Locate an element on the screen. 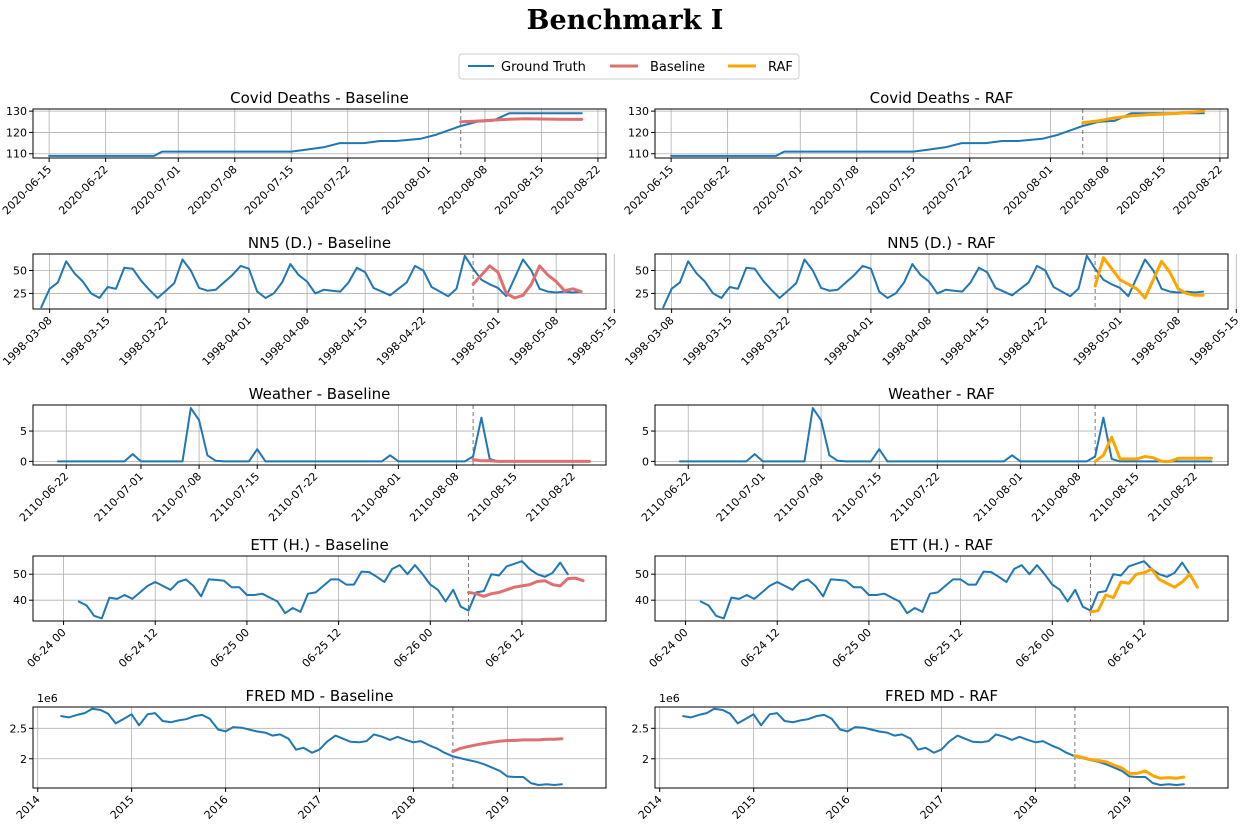  x-tick-label: 06-25 12 is located at coordinates (322, 648).